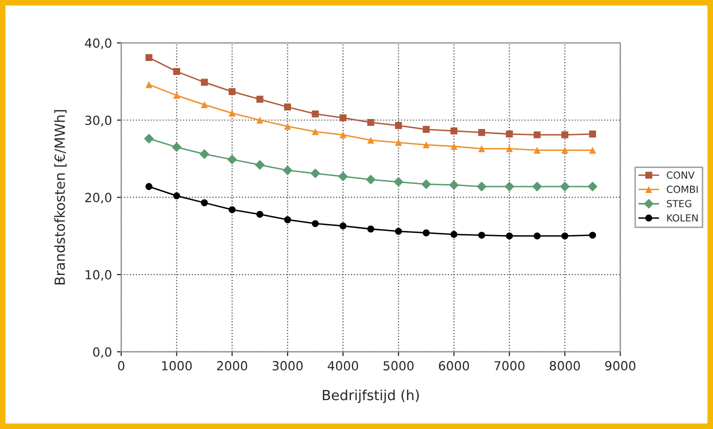 The image size is (713, 429). Describe the element at coordinates (399, 365) in the screenshot. I see `x-tick-label: 5000` at that location.